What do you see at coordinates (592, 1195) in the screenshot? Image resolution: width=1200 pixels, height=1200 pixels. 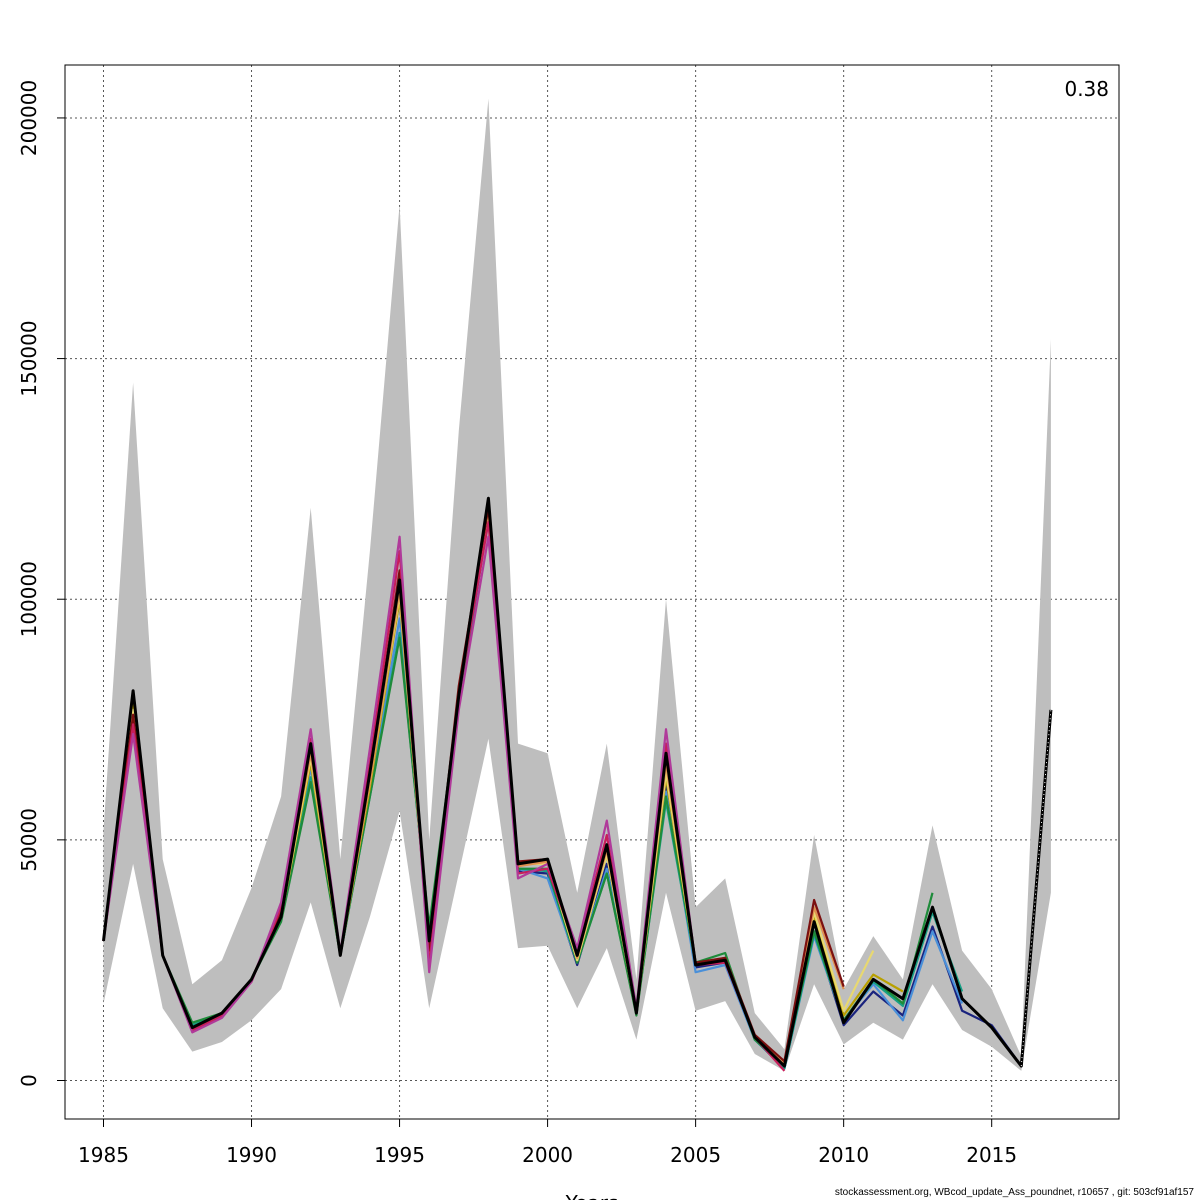 I see `x-axis-title: Years` at bounding box center [592, 1195].